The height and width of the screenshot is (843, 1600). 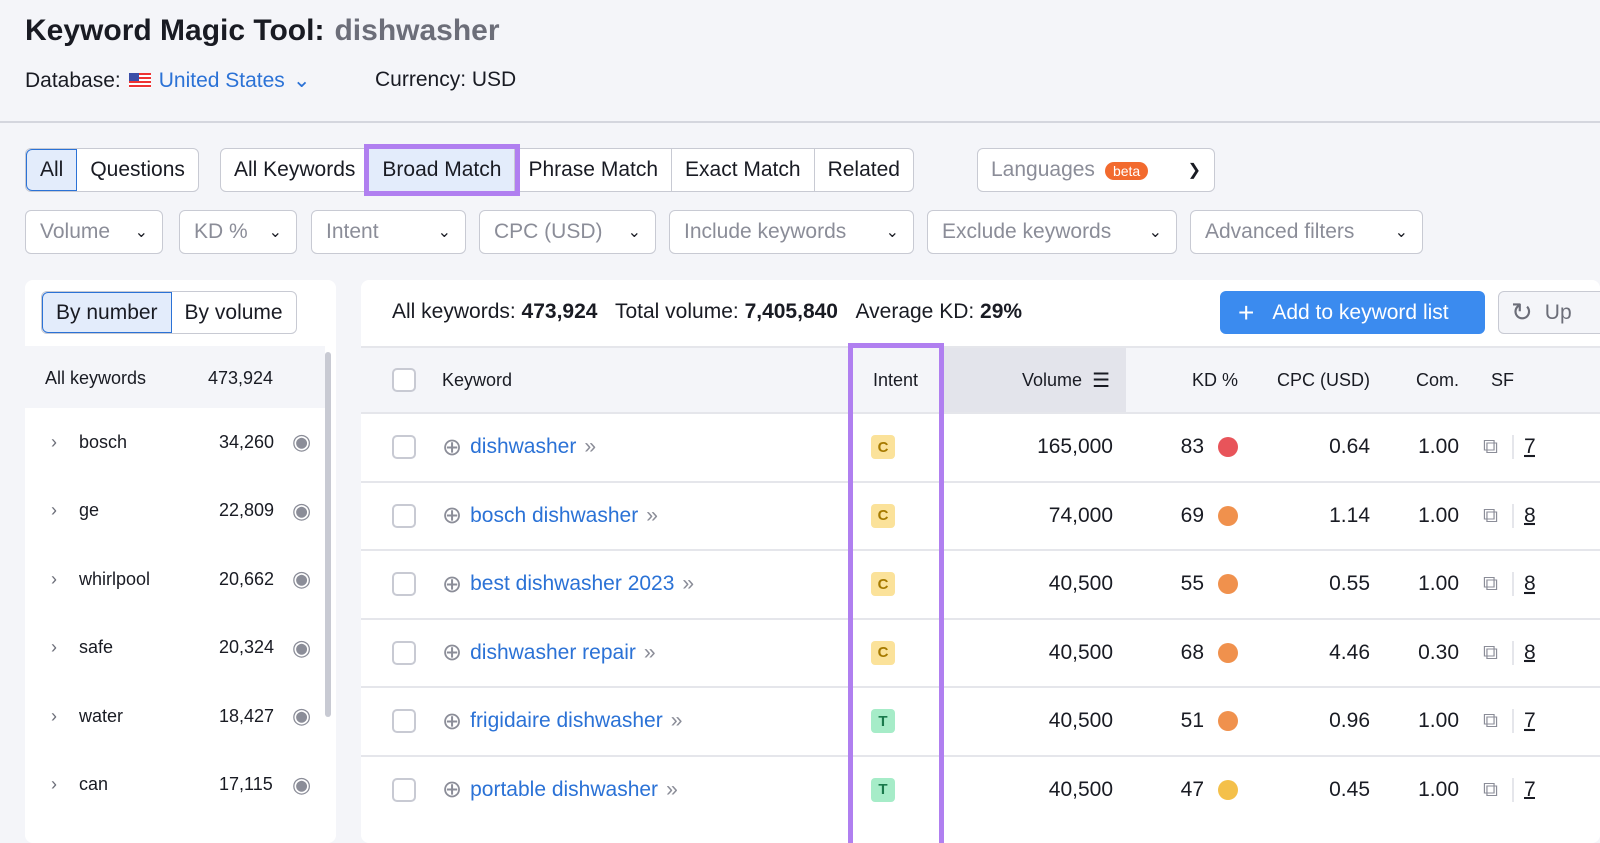 What do you see at coordinates (896, 379) in the screenshot?
I see `column-intent: Intent` at bounding box center [896, 379].